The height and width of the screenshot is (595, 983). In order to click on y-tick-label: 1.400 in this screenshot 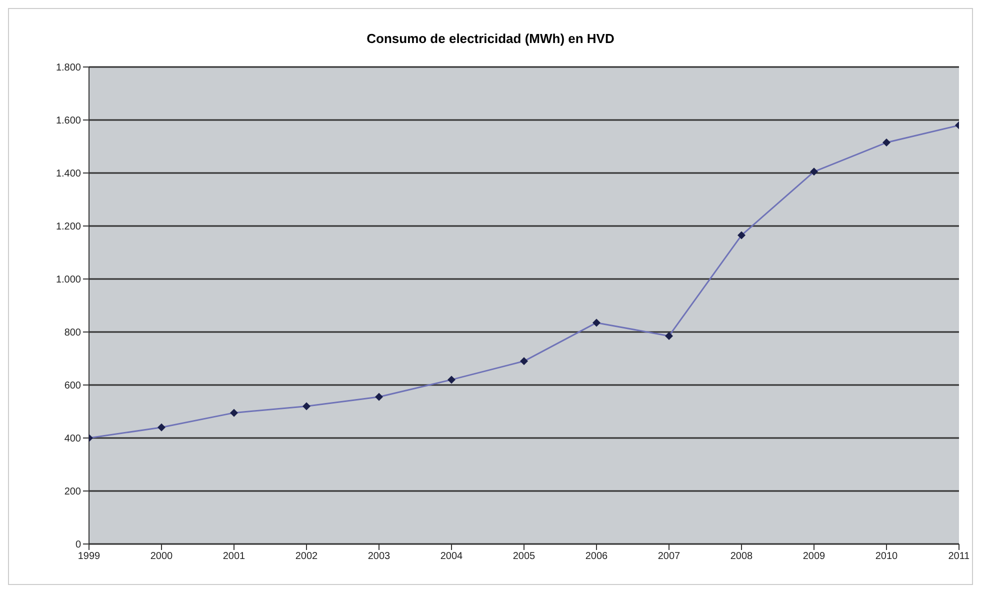, I will do `click(69, 174)`.